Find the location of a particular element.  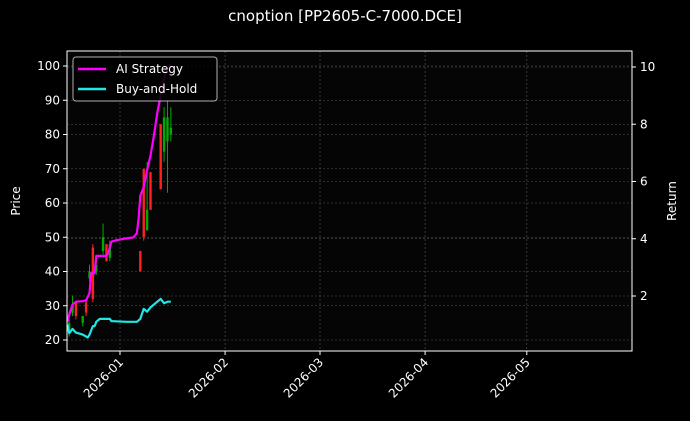

y2-axis-label: Return is located at coordinates (672, 201).